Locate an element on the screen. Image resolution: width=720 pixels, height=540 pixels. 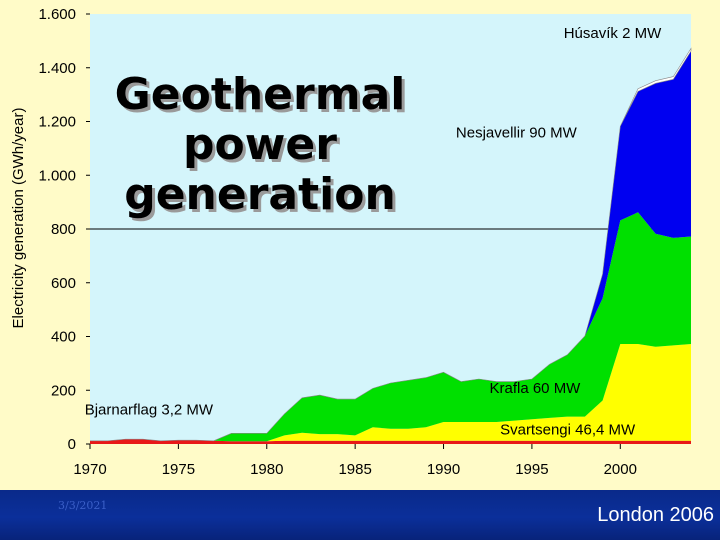
footer-event: London 2006 is located at coordinates (655, 515).